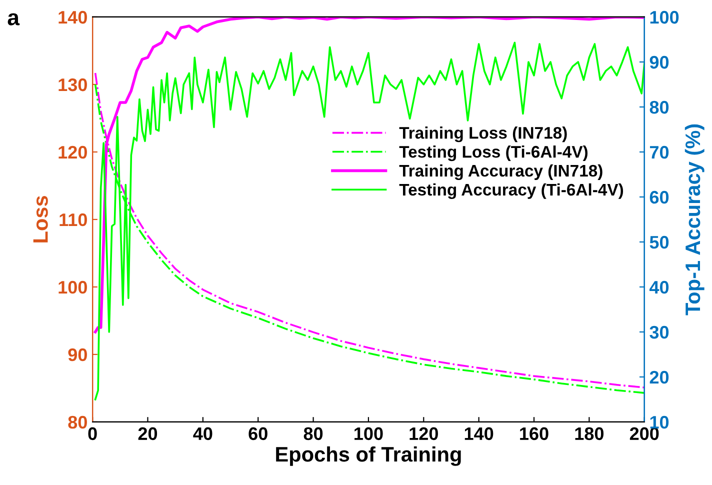  Describe the element at coordinates (659, 107) in the screenshot. I see `y2-tick-label: 80` at that location.